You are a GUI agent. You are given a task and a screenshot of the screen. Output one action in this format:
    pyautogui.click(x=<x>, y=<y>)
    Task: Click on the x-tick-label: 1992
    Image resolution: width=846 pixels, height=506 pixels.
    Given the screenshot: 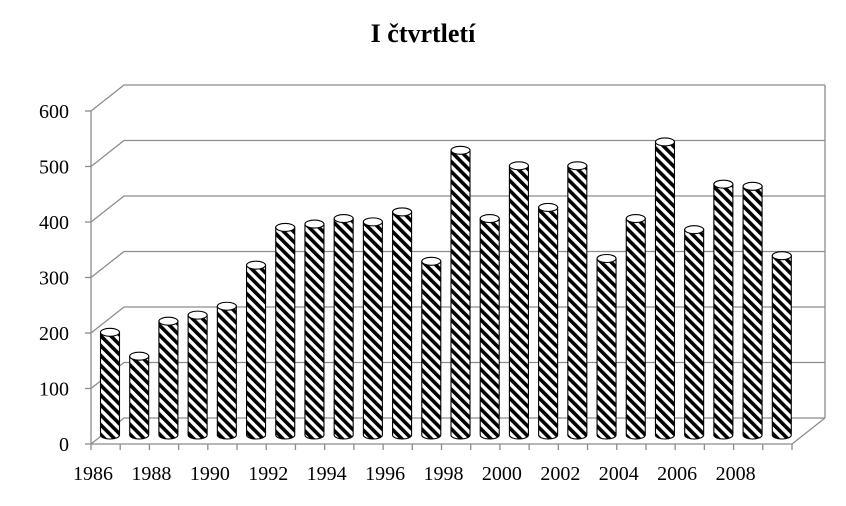 What is the action you would take?
    pyautogui.click(x=268, y=474)
    